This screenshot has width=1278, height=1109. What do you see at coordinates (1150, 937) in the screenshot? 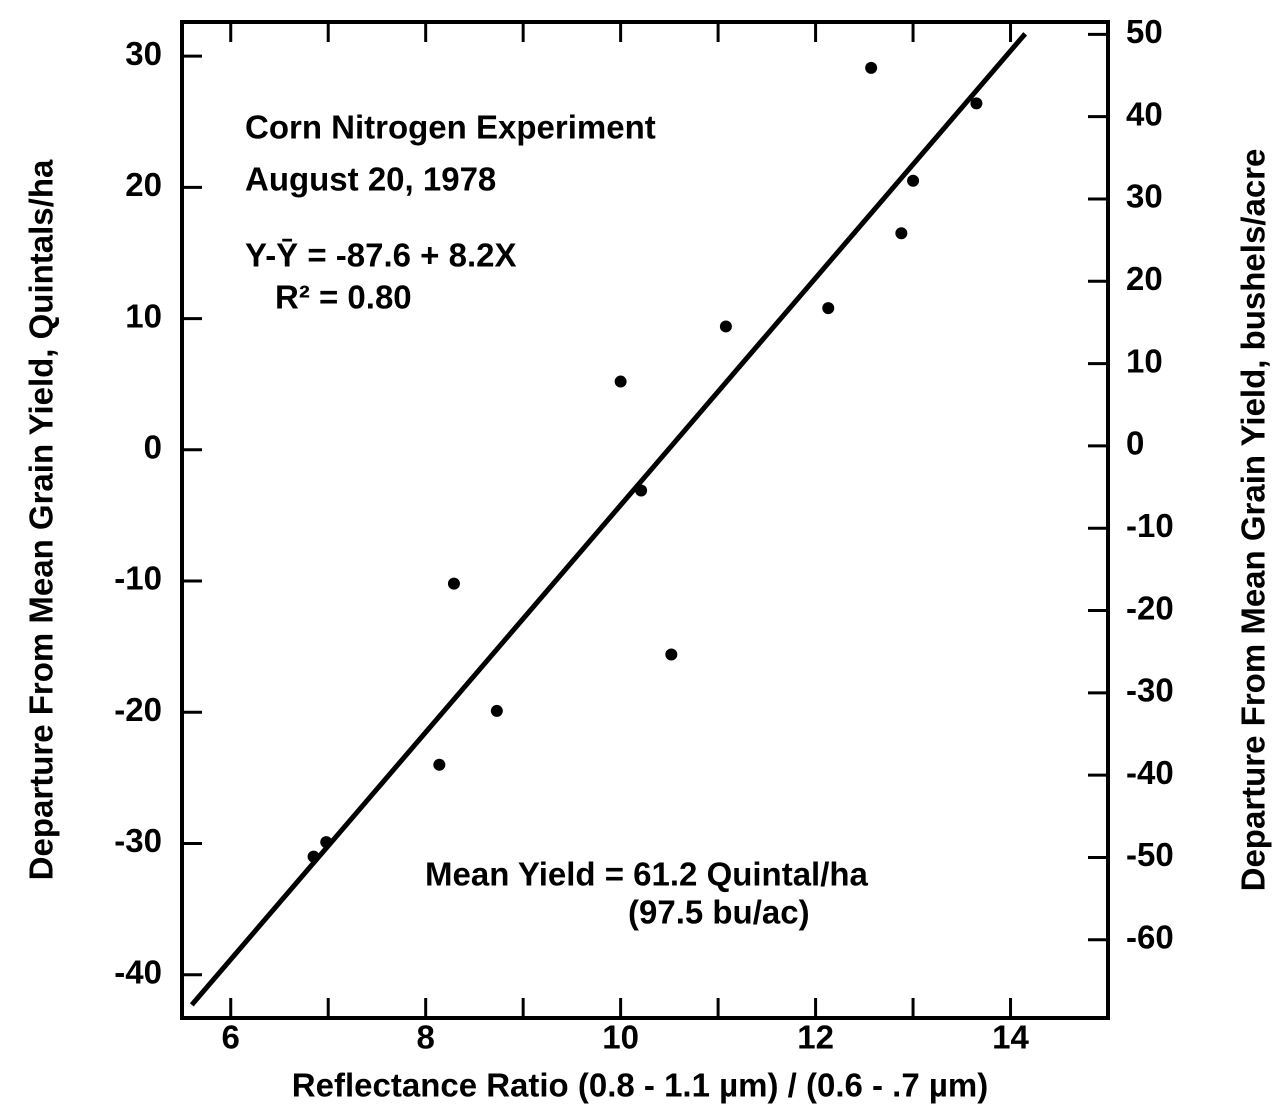
I see `y2-tick-label: -60` at bounding box center [1150, 937].